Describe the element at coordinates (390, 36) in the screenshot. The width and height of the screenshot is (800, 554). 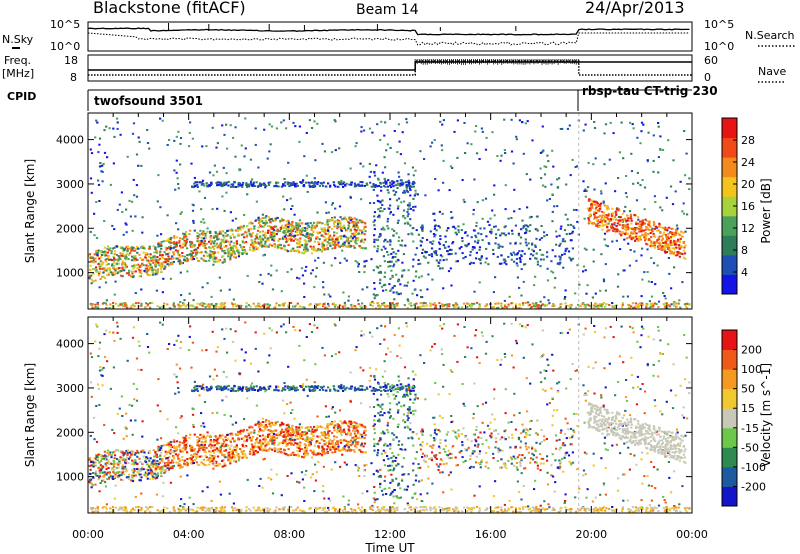
I see `noise-panel` at that location.